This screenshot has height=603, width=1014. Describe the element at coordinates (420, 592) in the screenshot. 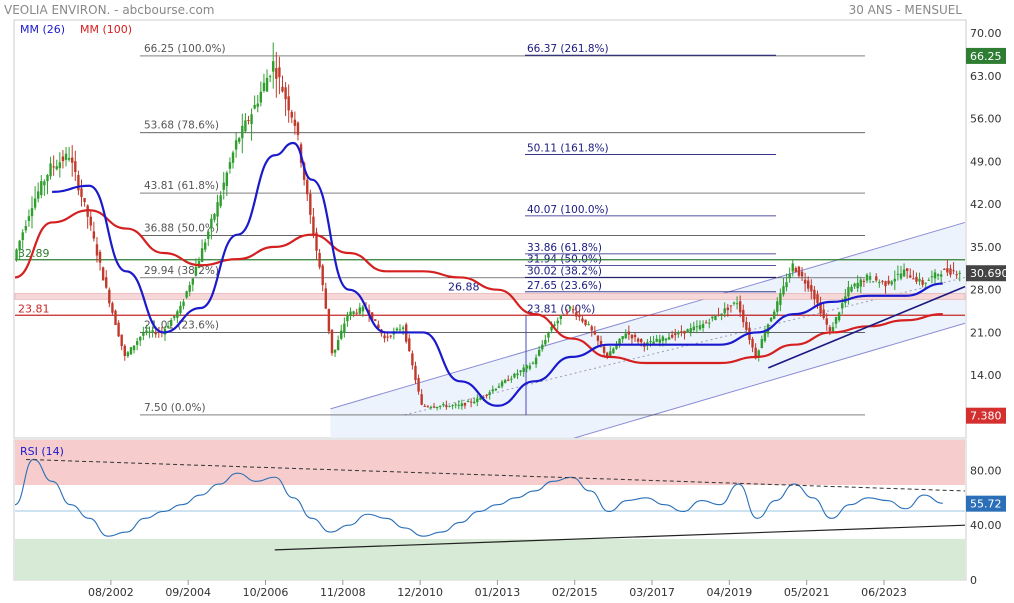

I see `x-tick-label: 12/2010` at that location.